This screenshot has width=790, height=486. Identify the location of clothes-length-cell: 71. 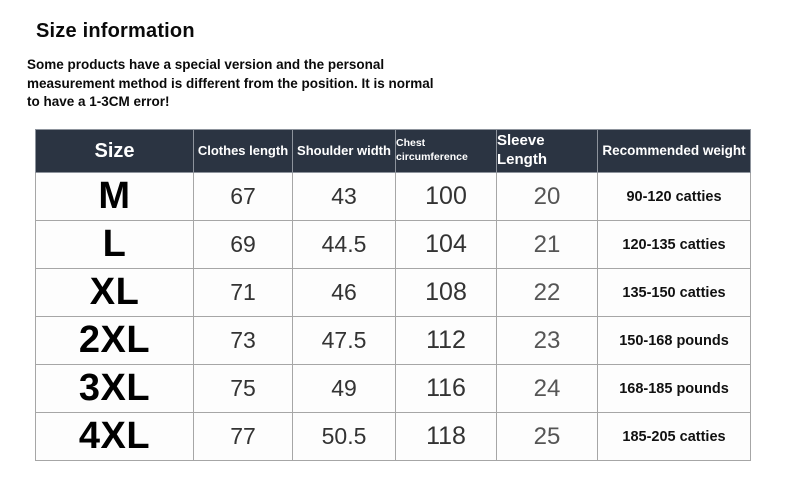
(243, 292).